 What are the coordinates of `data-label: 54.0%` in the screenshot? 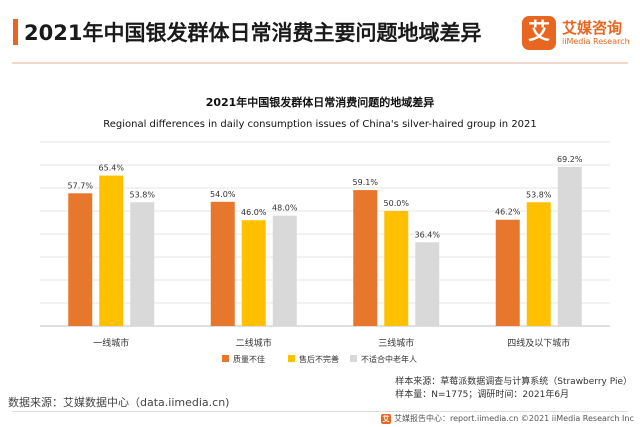 It's located at (223, 194).